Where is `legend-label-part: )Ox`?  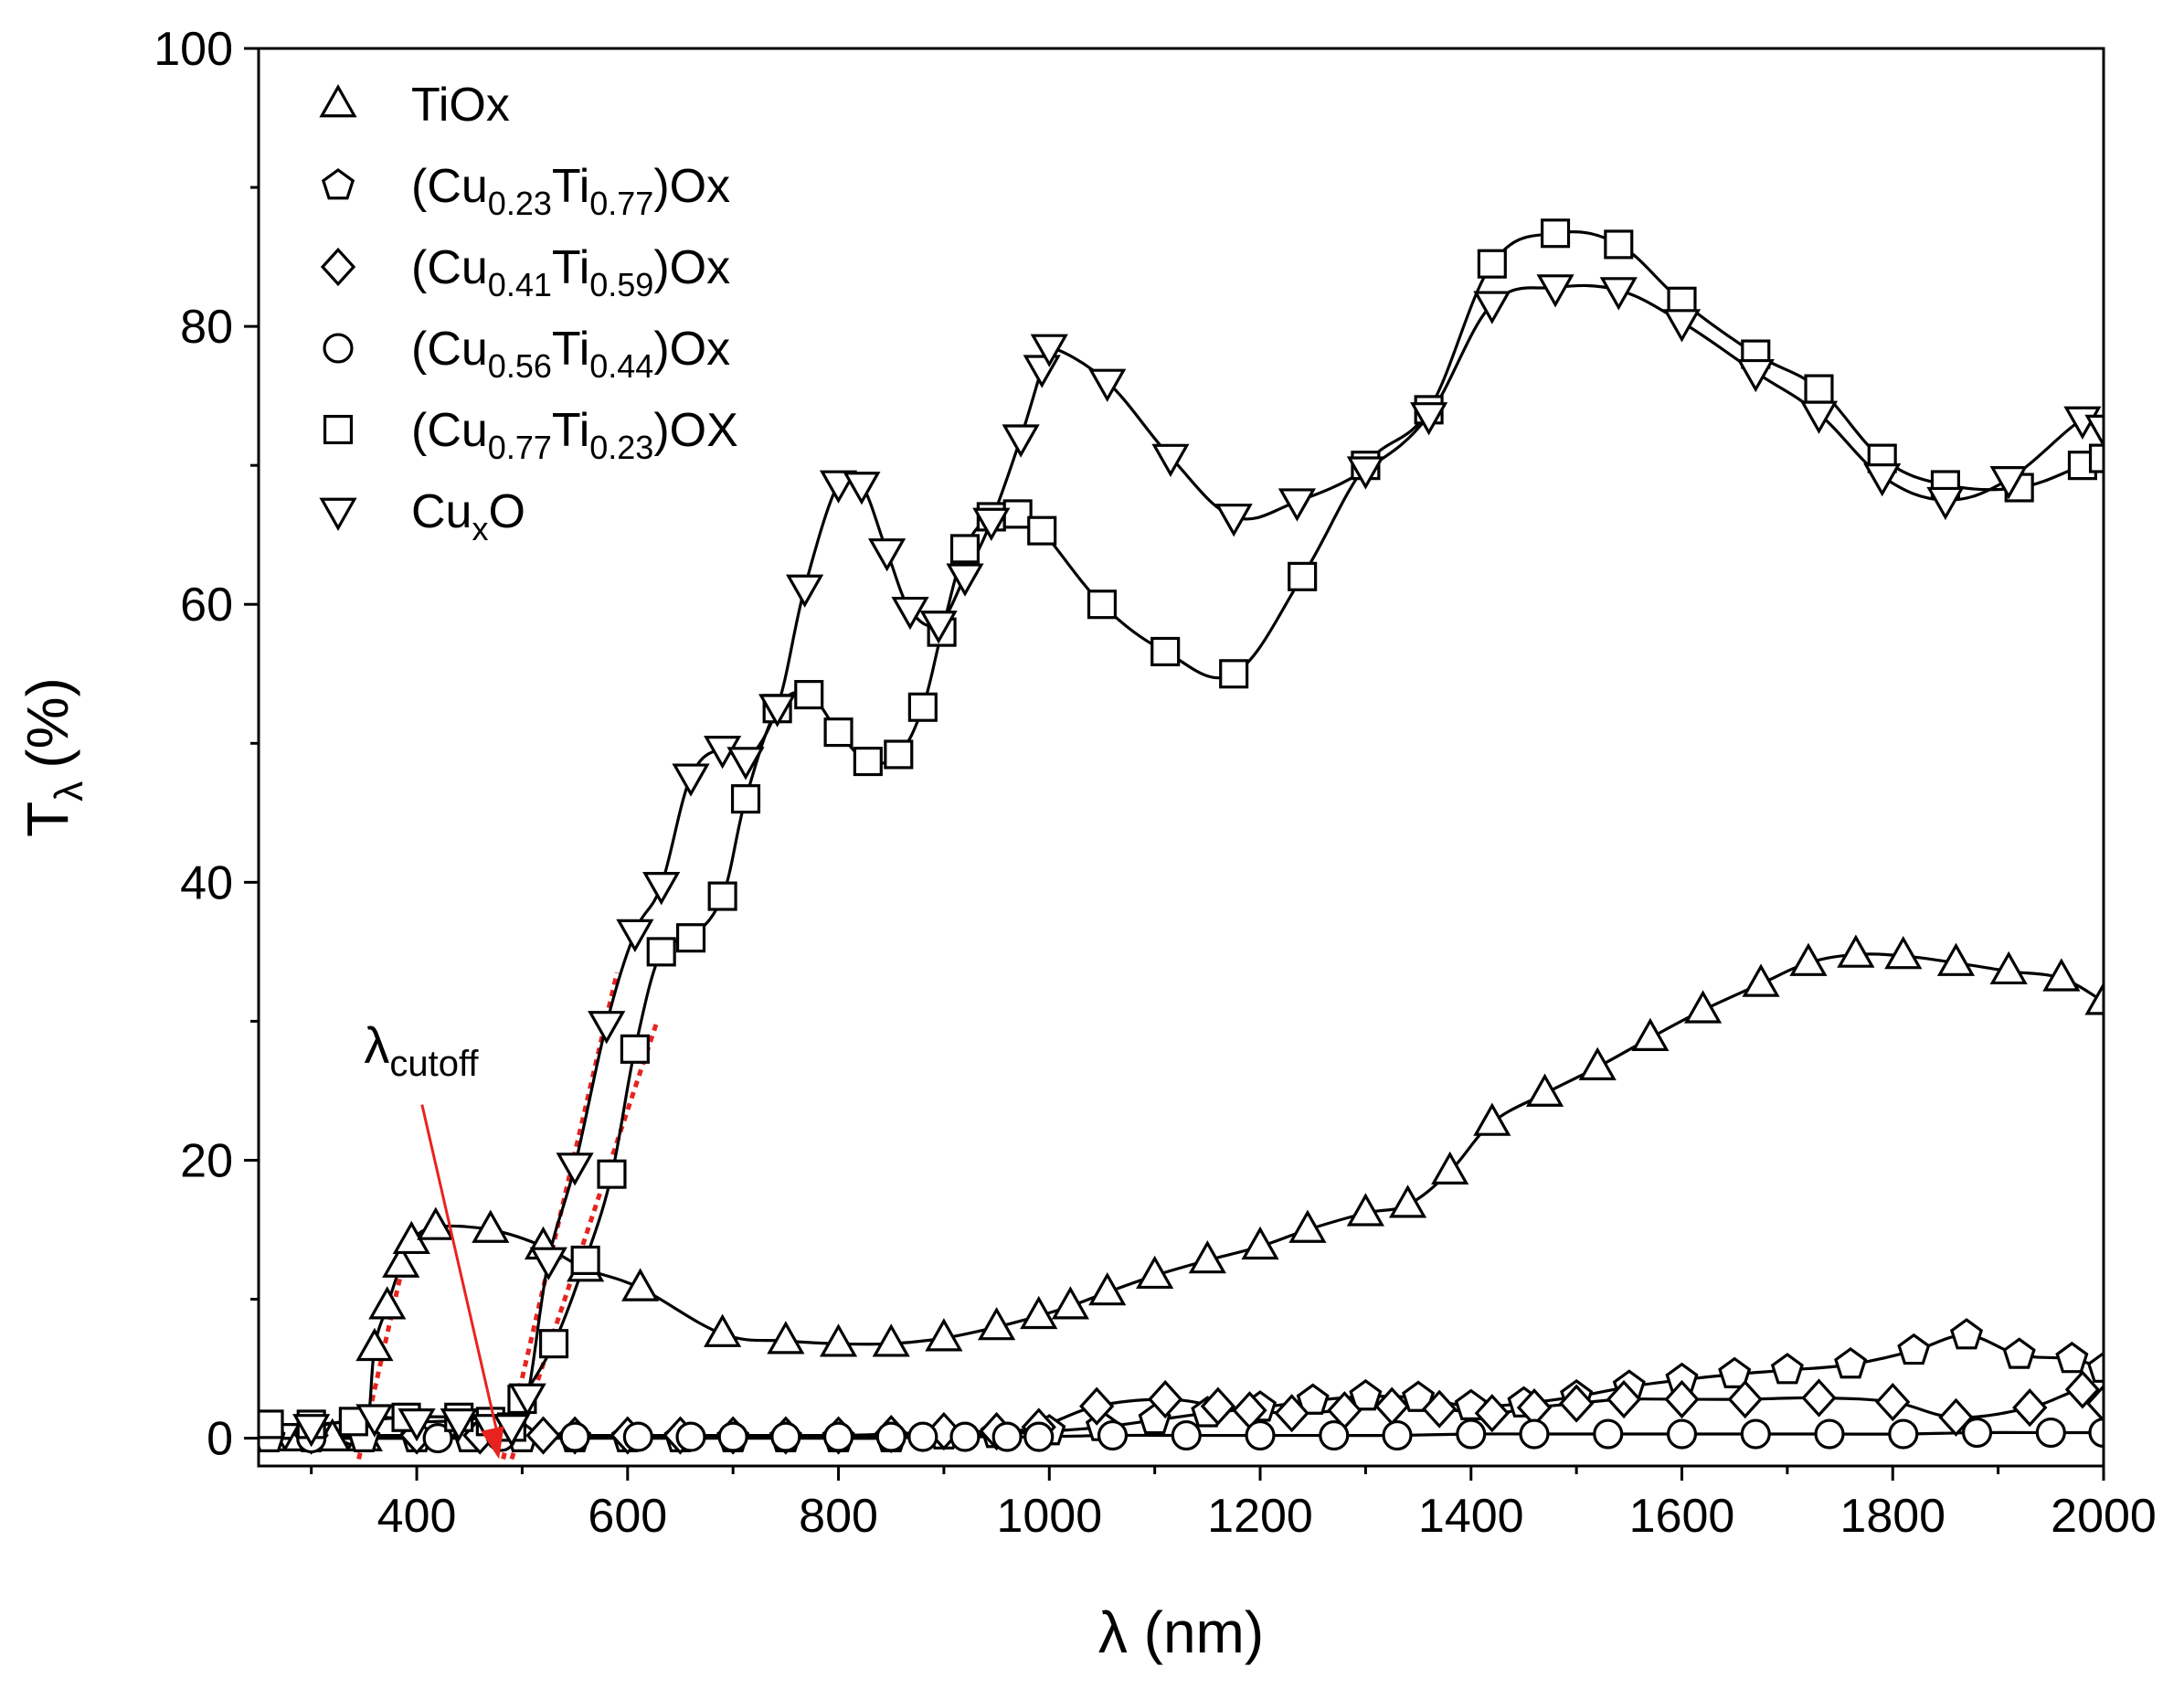
legend-label-part: )Ox is located at coordinates (691, 186).